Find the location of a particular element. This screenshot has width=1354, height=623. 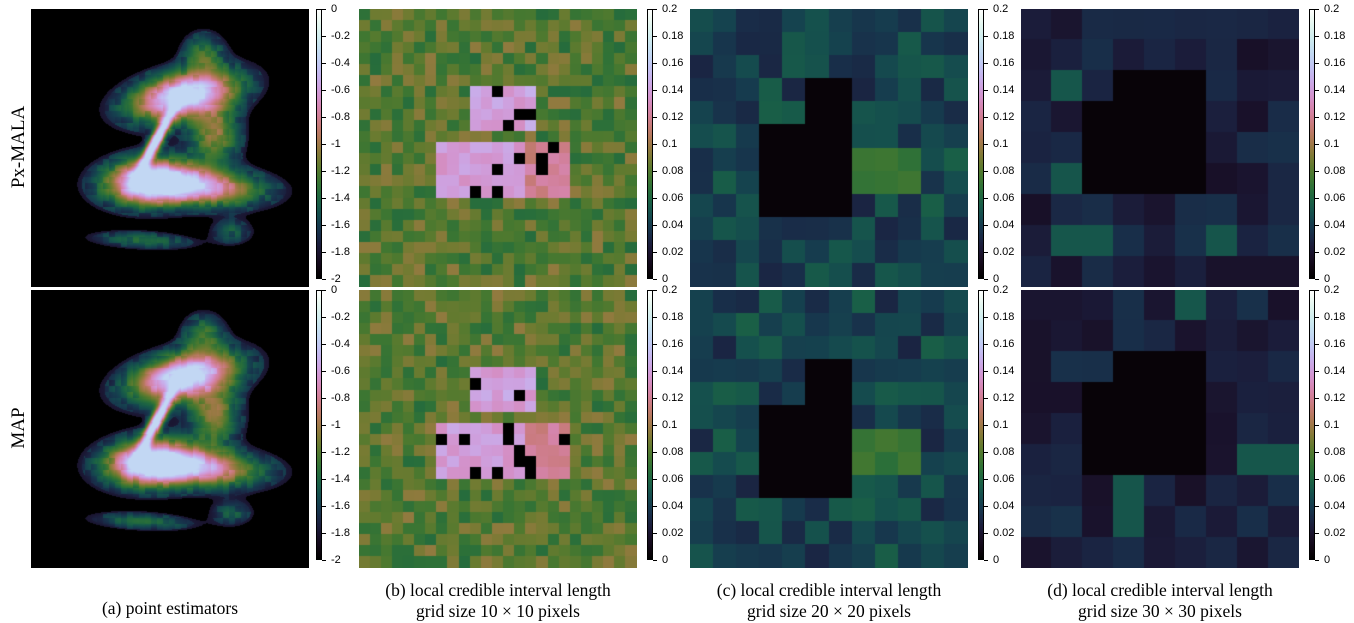

row-label-map: MAP is located at coordinates (18, 428).